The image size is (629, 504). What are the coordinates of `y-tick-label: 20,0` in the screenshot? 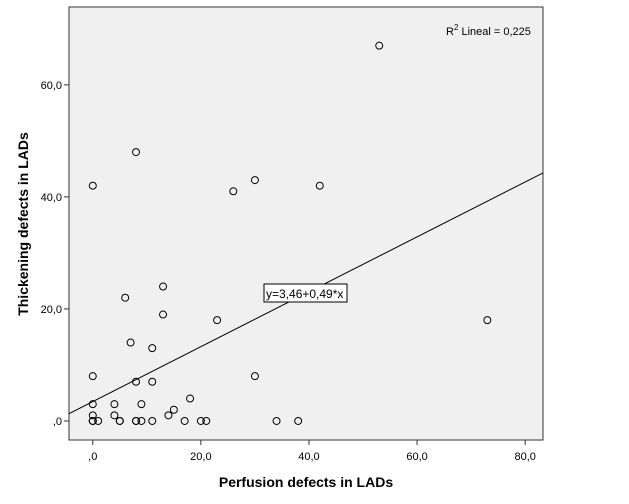 It's located at (51, 310).